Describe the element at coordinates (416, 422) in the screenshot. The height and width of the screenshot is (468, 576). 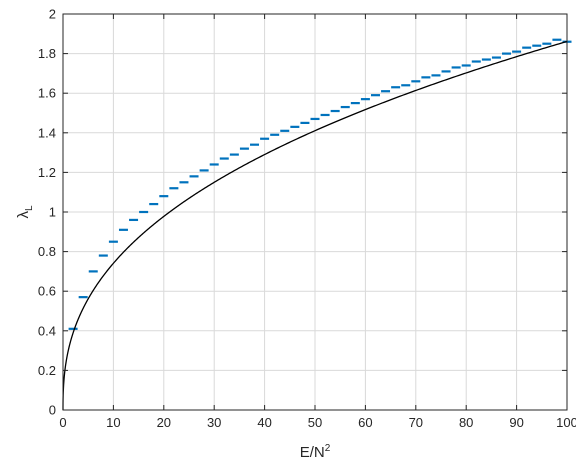
I see `x-tick-label: 70` at that location.